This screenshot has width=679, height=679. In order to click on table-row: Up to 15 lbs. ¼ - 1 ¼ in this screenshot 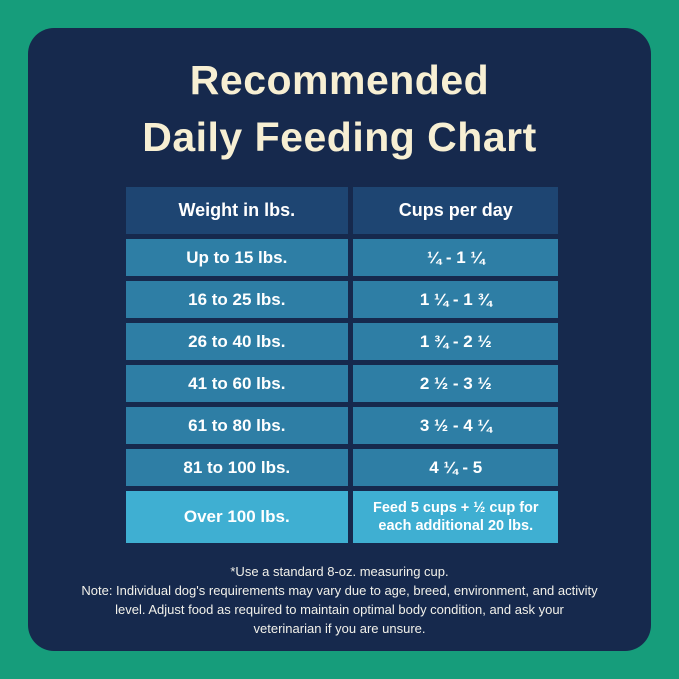, I will do `click(342, 258)`.